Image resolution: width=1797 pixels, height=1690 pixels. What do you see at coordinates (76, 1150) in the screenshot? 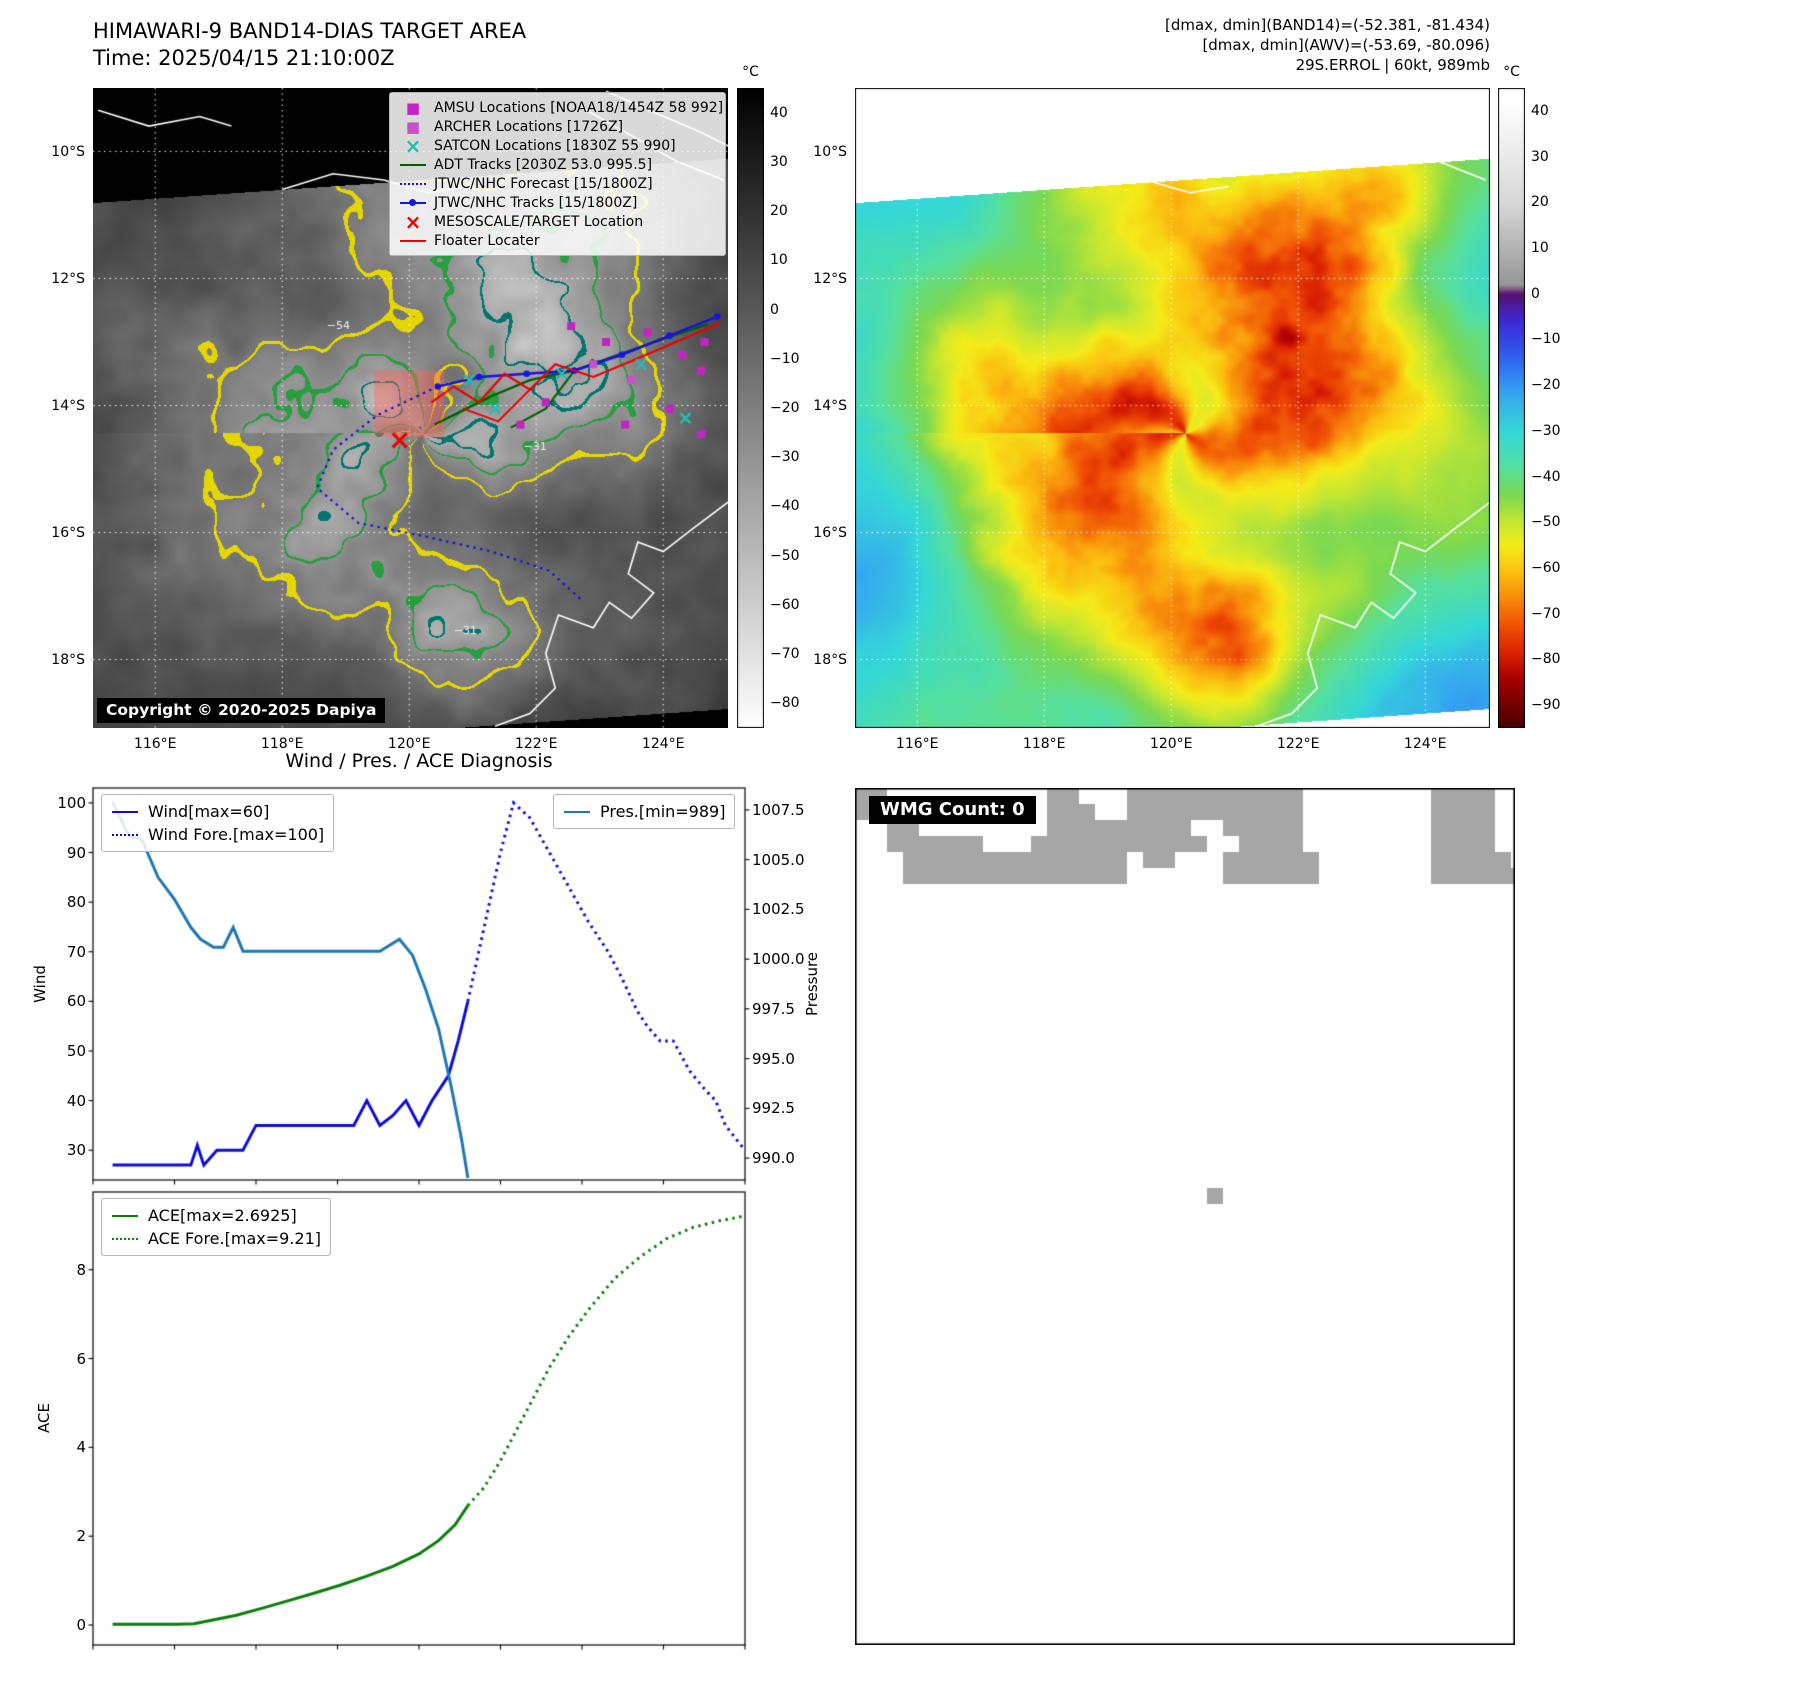
I see `y-tick-label: 30` at bounding box center [76, 1150].